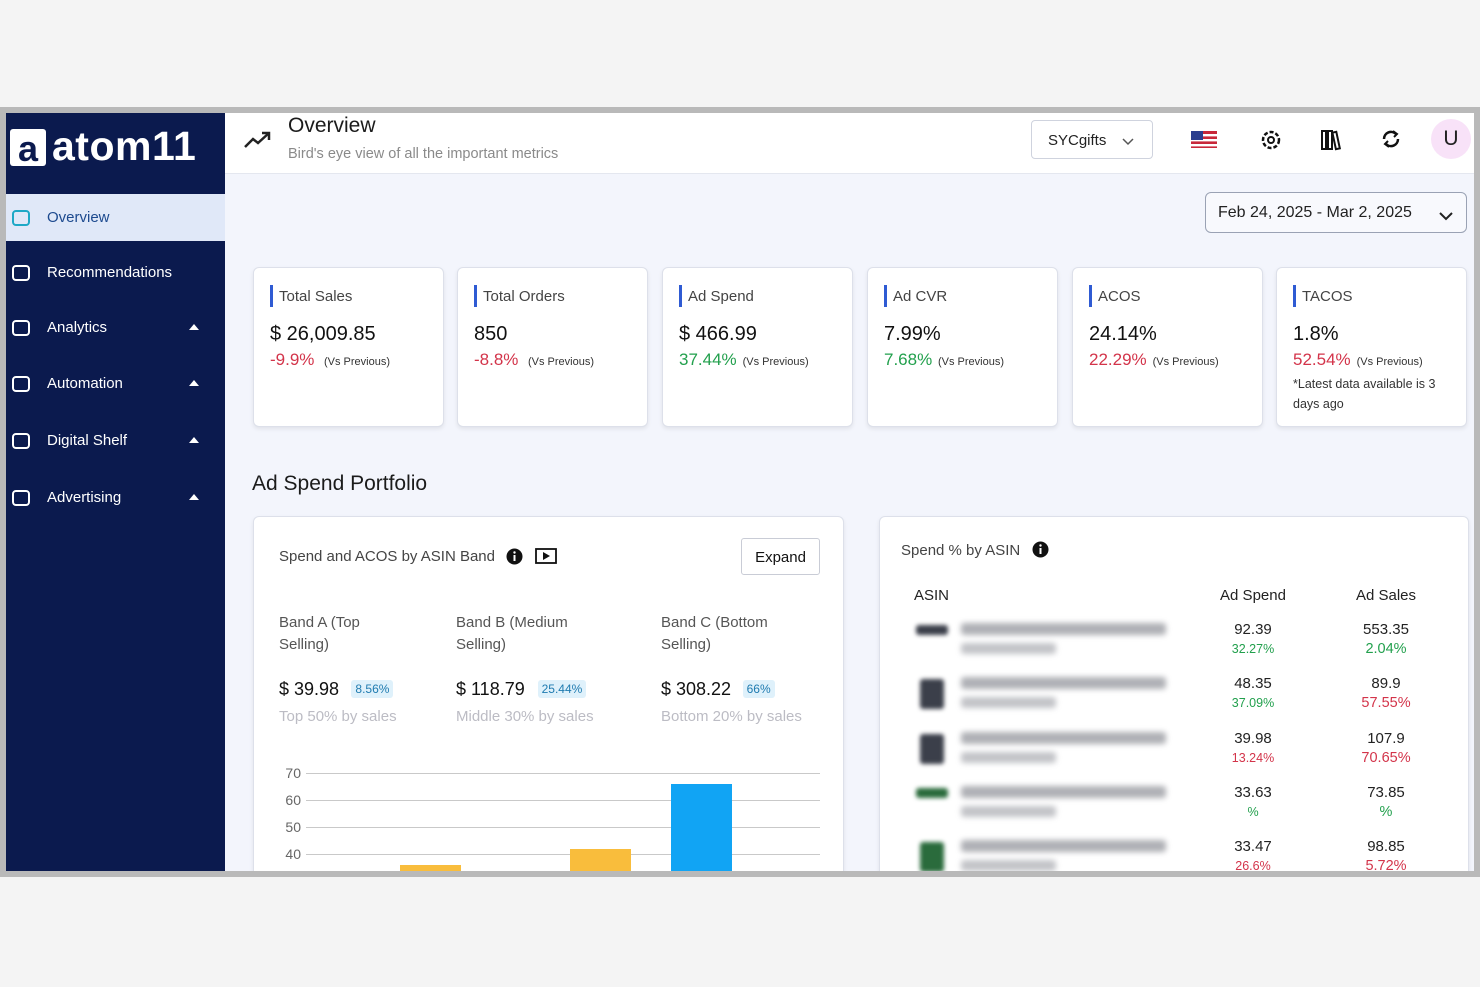 The width and height of the screenshot is (1480, 987). I want to click on metric-value: $ 26,009.85, so click(323, 334).